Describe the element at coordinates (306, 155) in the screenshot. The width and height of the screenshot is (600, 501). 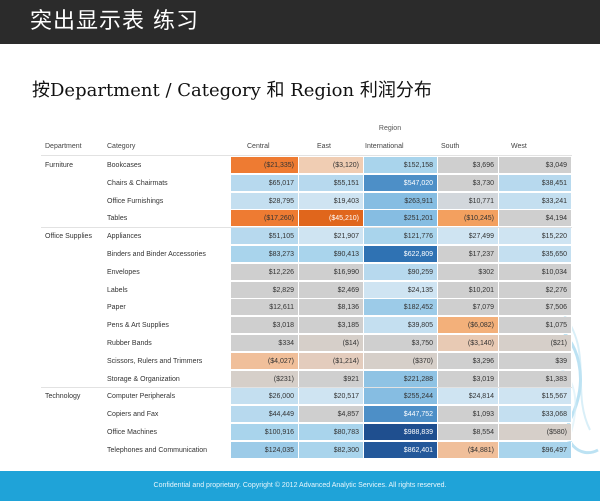
I see `header-divider` at that location.